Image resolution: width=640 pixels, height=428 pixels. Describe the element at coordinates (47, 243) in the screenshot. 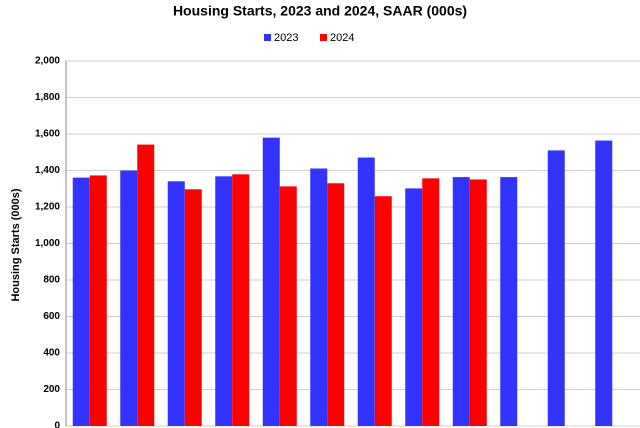

I see `y-tick-label: 1,000` at that location.